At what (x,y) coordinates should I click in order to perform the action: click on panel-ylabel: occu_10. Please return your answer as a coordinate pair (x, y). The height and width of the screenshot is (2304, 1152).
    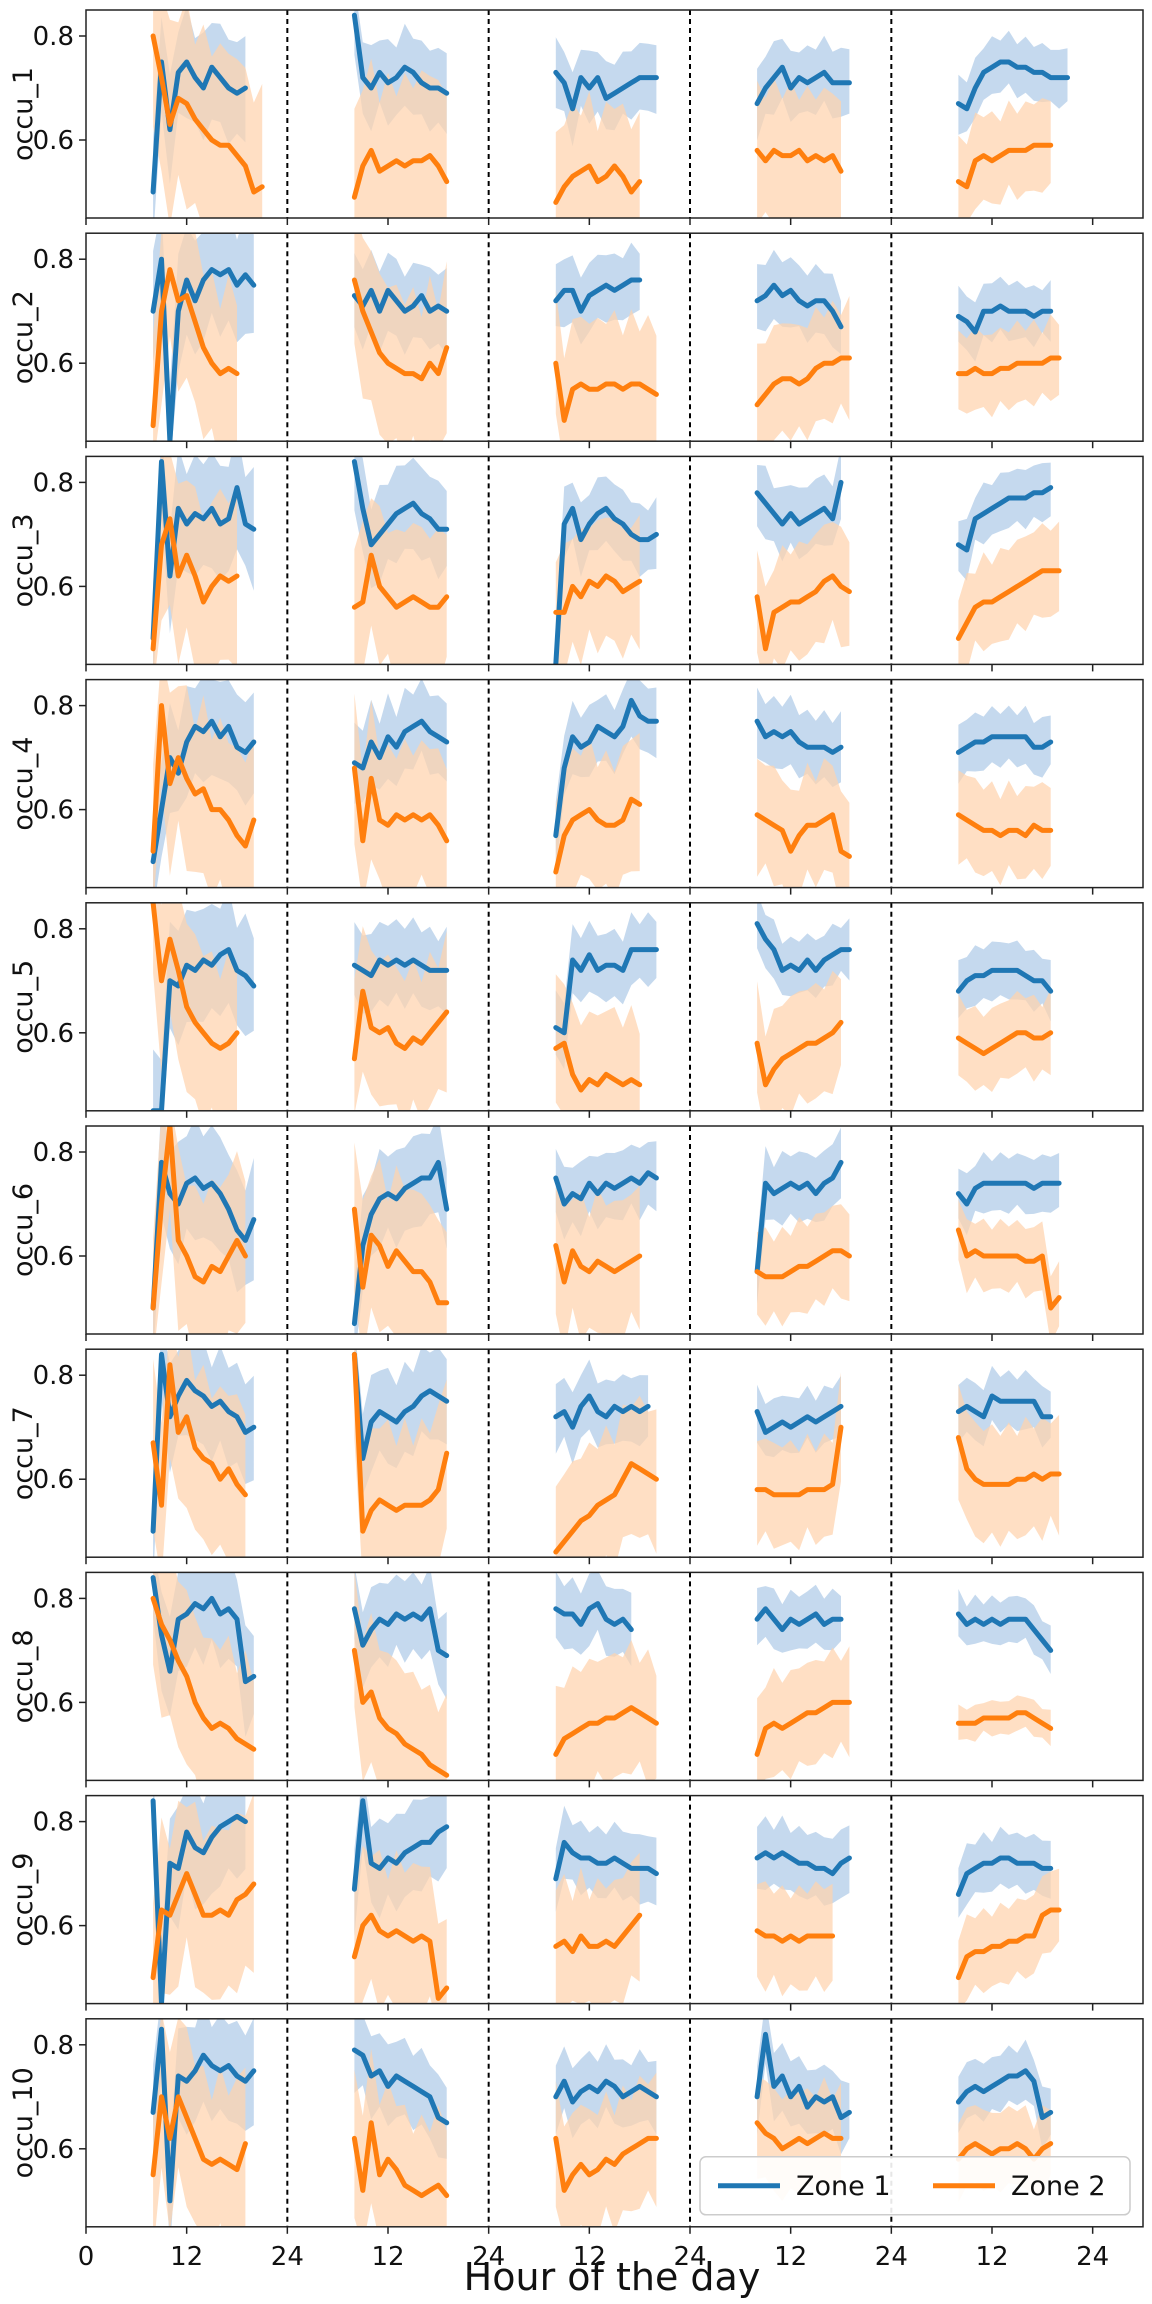
    Looking at the image, I should click on (23, 2122).